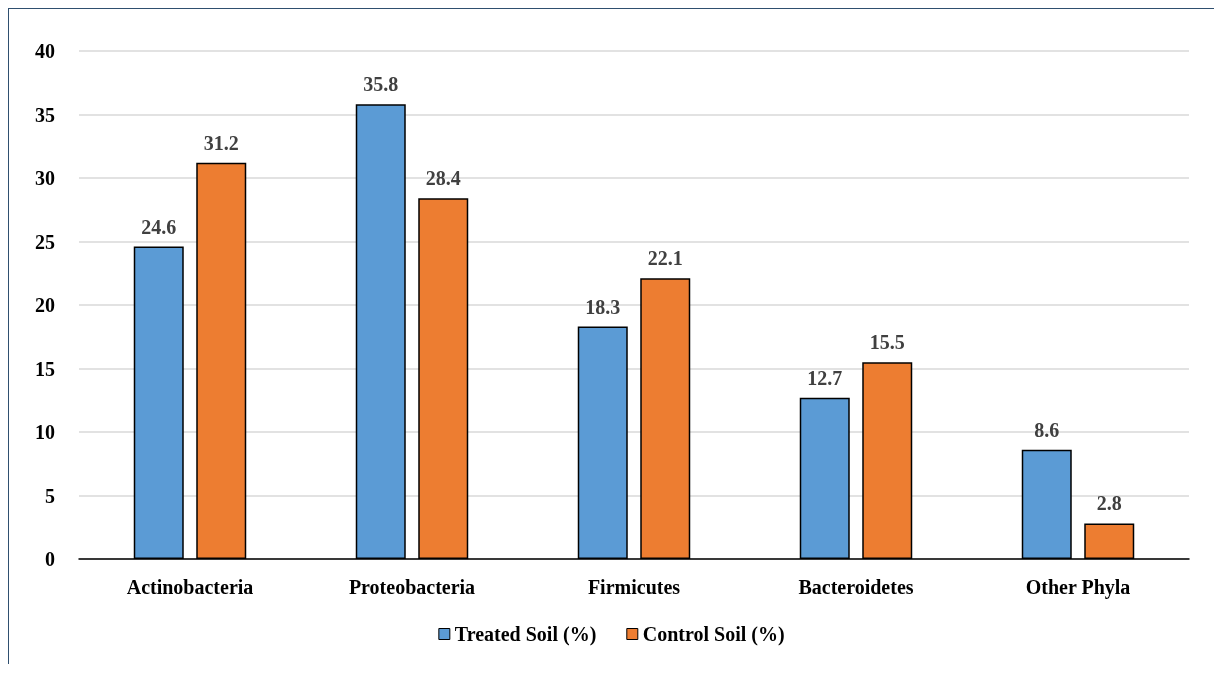 Image resolution: width=1223 pixels, height=675 pixels. Describe the element at coordinates (603, 306) in the screenshot. I see `data-label: 18.3` at that location.